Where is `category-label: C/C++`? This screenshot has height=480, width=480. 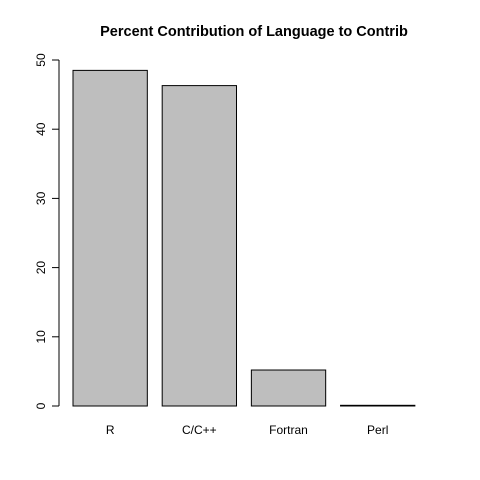 category-label: C/C++ is located at coordinates (199, 430).